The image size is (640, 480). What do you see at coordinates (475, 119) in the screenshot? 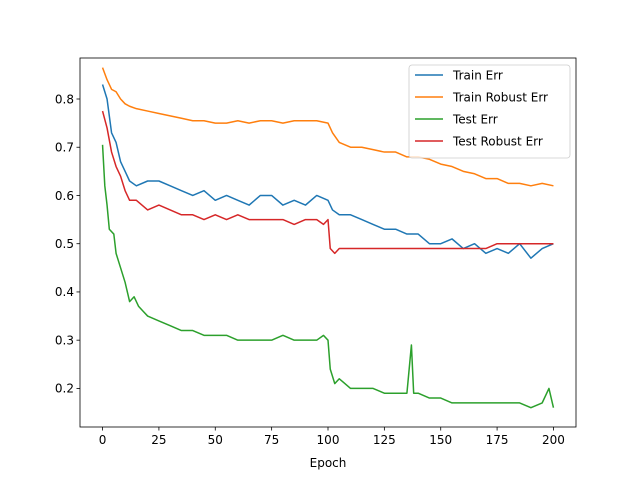
I see `legend-label-2: Test Err` at bounding box center [475, 119].